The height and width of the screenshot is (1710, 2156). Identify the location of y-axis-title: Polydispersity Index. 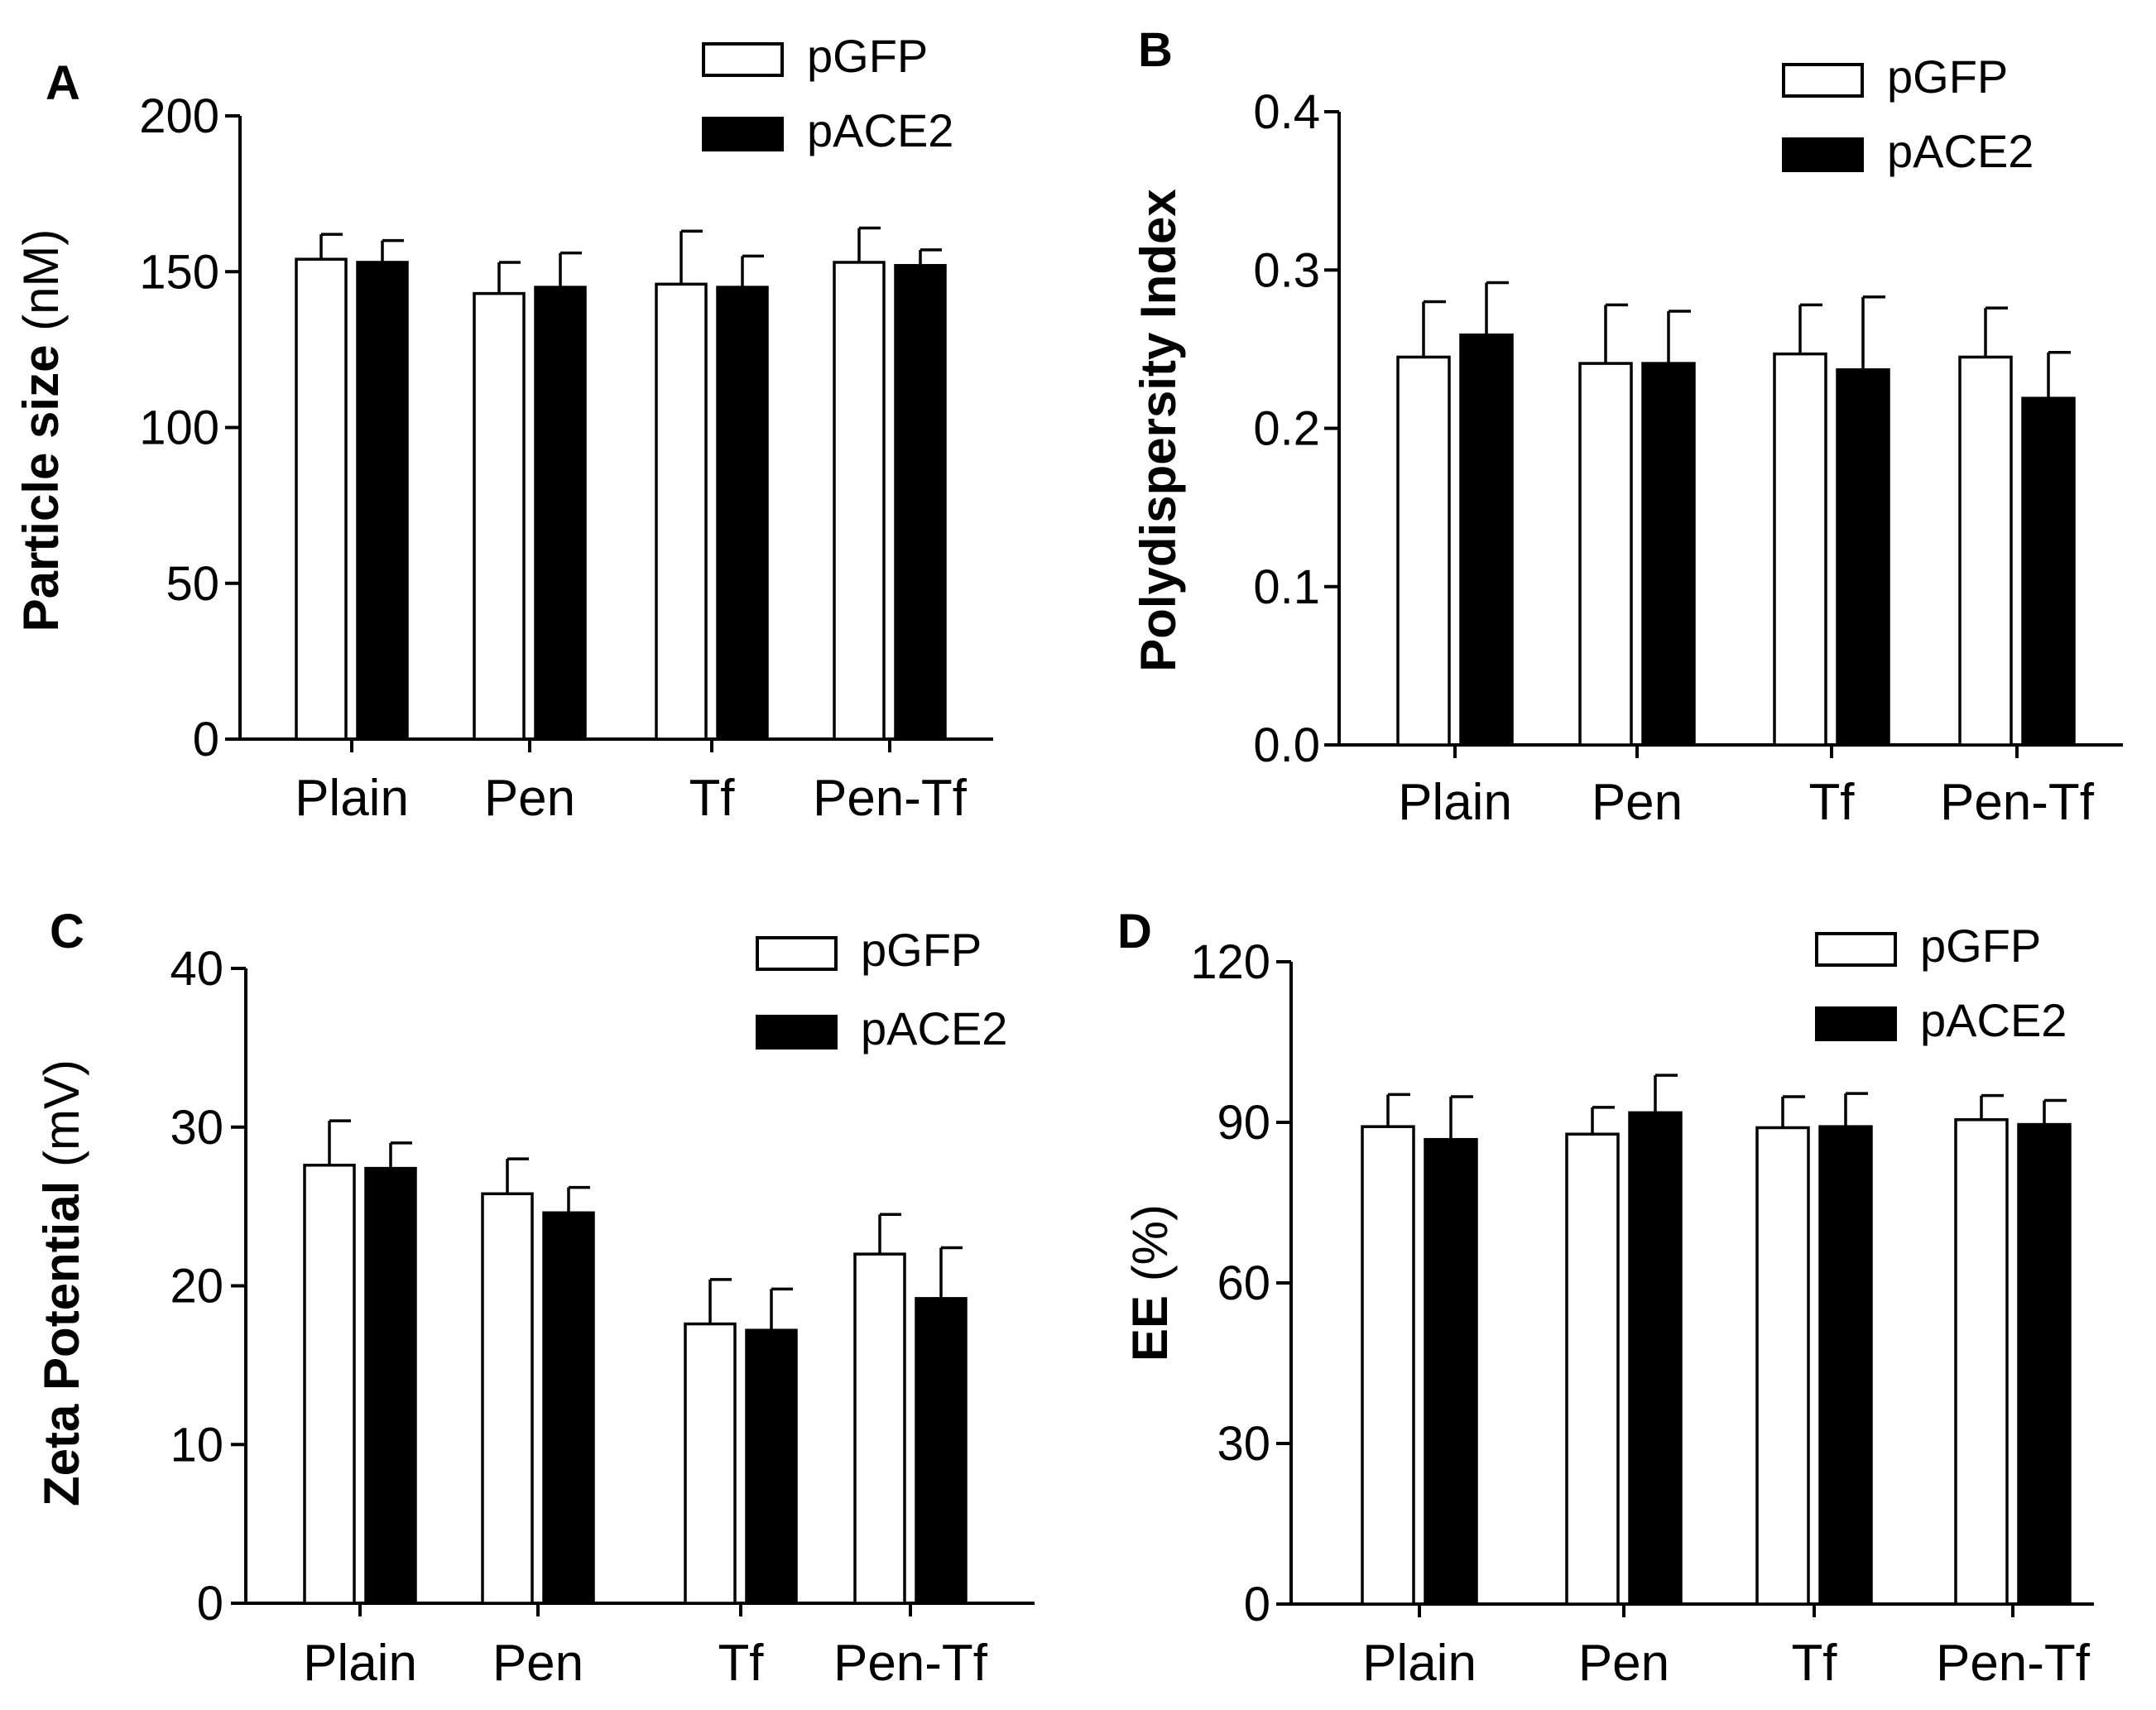
(1158, 431).